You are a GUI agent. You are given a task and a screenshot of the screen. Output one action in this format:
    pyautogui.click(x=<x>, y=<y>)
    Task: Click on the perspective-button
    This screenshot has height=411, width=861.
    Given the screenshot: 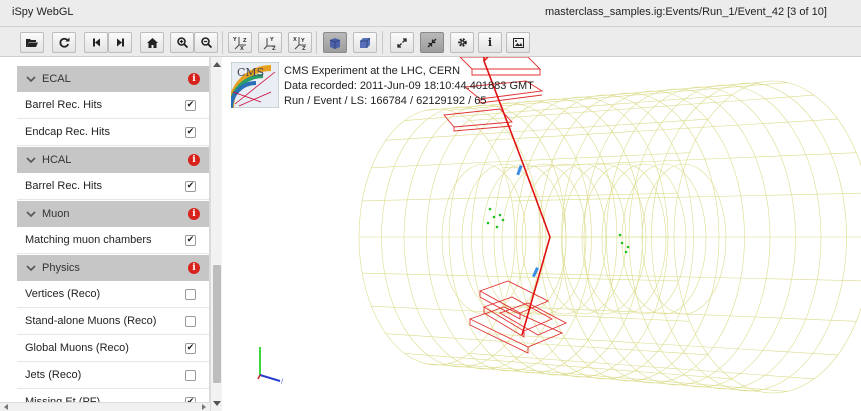 What is the action you would take?
    pyautogui.click(x=335, y=42)
    